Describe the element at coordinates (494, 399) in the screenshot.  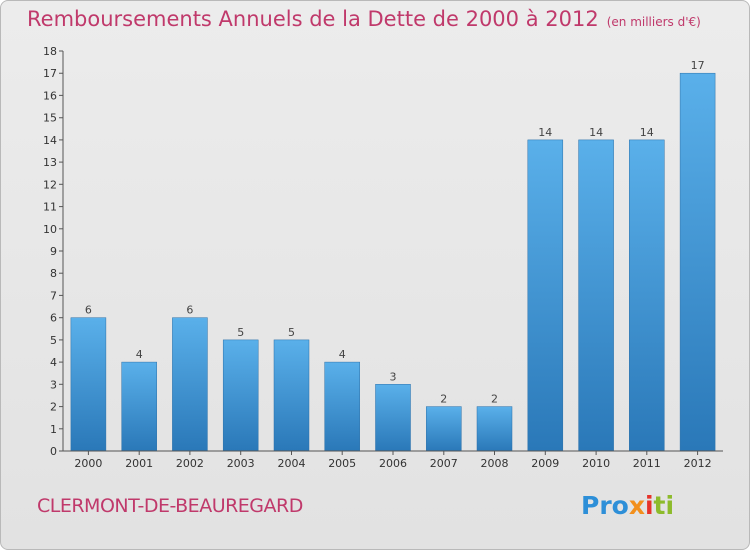
I see `data-label-2008: 2` at that location.